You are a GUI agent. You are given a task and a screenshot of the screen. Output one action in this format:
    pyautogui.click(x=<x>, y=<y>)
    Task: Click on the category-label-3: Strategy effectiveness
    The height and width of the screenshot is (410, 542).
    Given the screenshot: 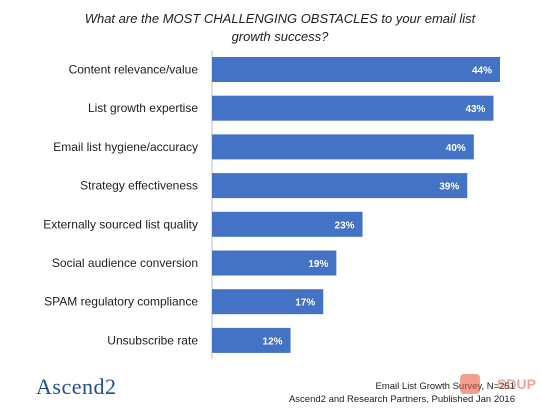 What is the action you would take?
    pyautogui.click(x=139, y=186)
    